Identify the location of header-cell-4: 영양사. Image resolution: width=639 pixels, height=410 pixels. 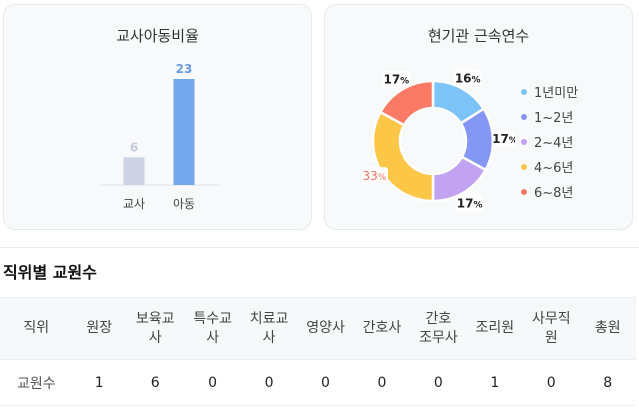
(325, 328).